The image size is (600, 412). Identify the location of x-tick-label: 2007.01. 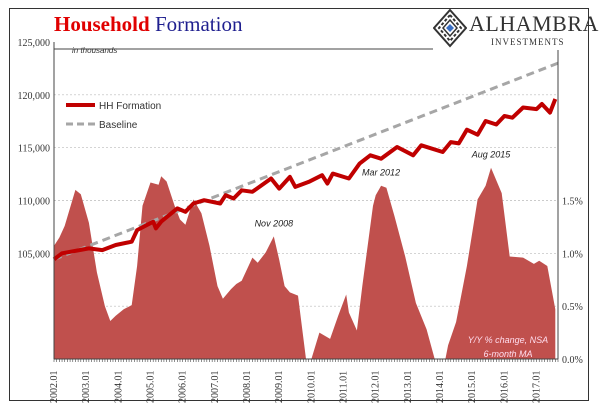
(215, 387).